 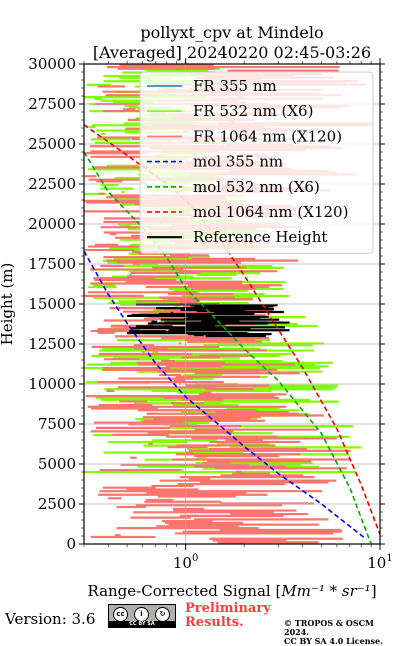 What do you see at coordinates (52, 144) in the screenshot?
I see `y-tick-label: 25000` at bounding box center [52, 144].